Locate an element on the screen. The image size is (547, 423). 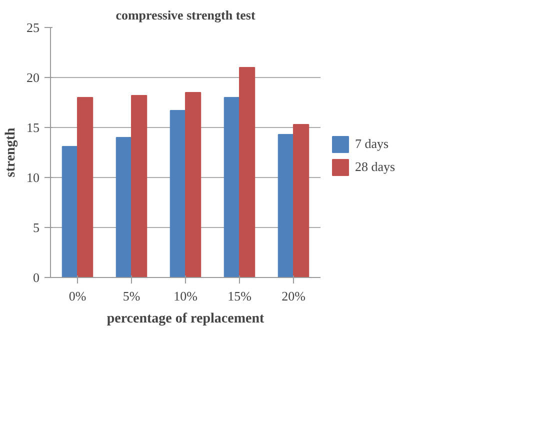
y-tick-label: 10 is located at coordinates (33, 177).